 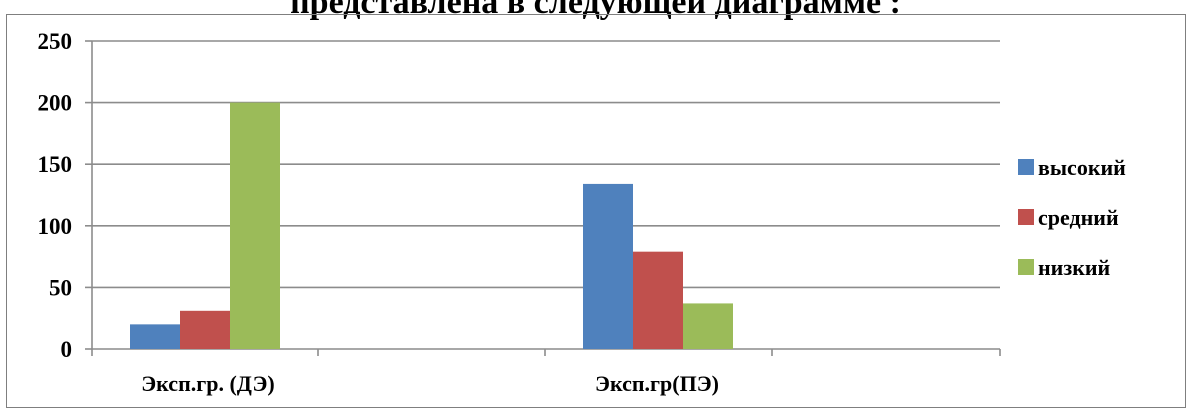 What do you see at coordinates (1074, 267) in the screenshot?
I see `legend-label: низкий` at bounding box center [1074, 267].